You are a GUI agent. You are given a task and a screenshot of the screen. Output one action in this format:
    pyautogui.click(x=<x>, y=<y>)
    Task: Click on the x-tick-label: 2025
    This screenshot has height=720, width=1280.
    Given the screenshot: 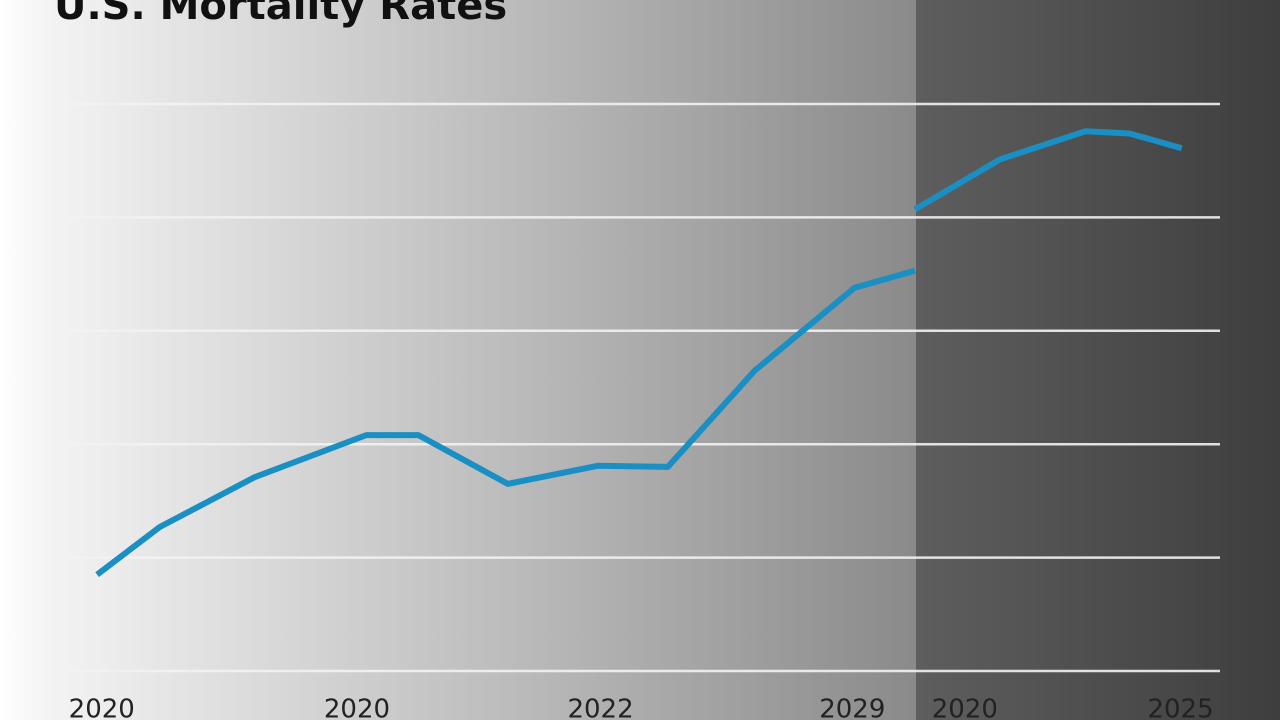 What is the action you would take?
    pyautogui.click(x=1180, y=707)
    